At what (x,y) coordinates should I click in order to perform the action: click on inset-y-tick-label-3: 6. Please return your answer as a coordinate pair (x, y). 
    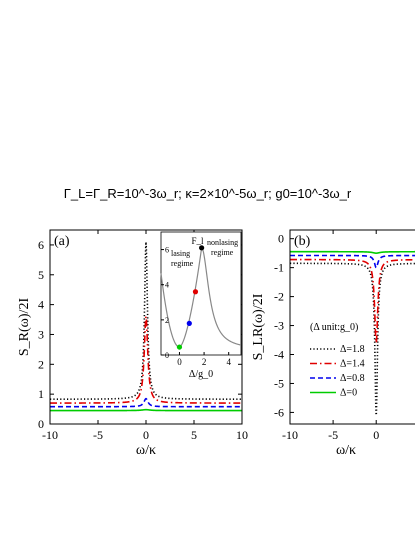
    Looking at the image, I should click on (167, 250).